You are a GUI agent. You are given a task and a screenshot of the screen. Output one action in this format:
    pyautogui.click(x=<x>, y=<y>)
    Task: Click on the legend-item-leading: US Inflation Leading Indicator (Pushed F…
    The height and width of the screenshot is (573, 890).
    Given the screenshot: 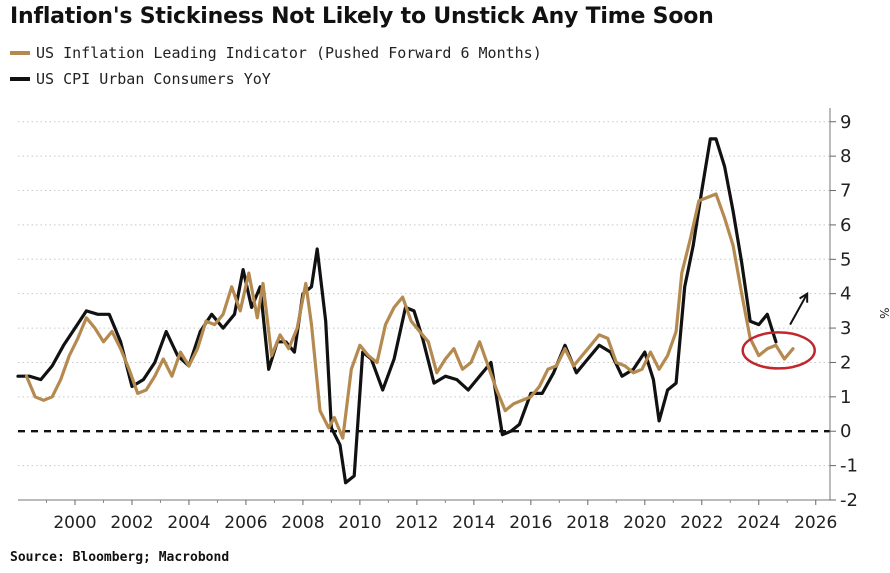 What is the action you would take?
    pyautogui.click(x=276, y=53)
    